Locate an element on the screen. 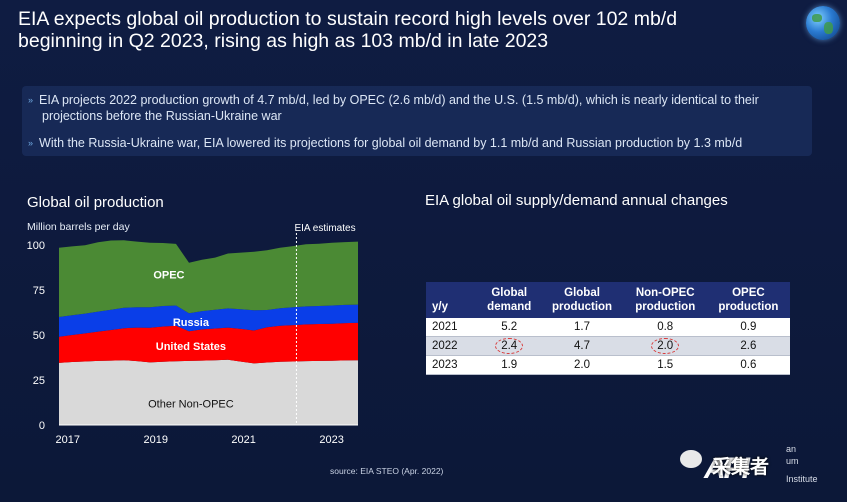 The image size is (847, 502). header-global-demand: Global demand is located at coordinates (509, 300).